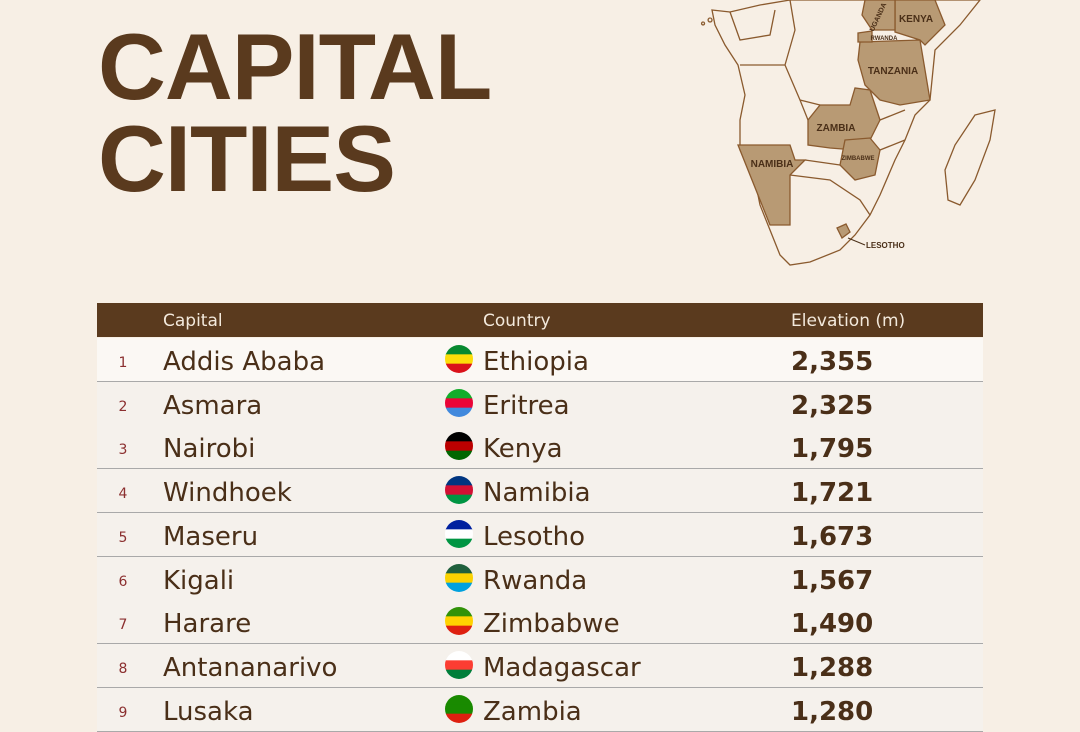  I want to click on cell-country: Zimbabwe, so click(551, 624).